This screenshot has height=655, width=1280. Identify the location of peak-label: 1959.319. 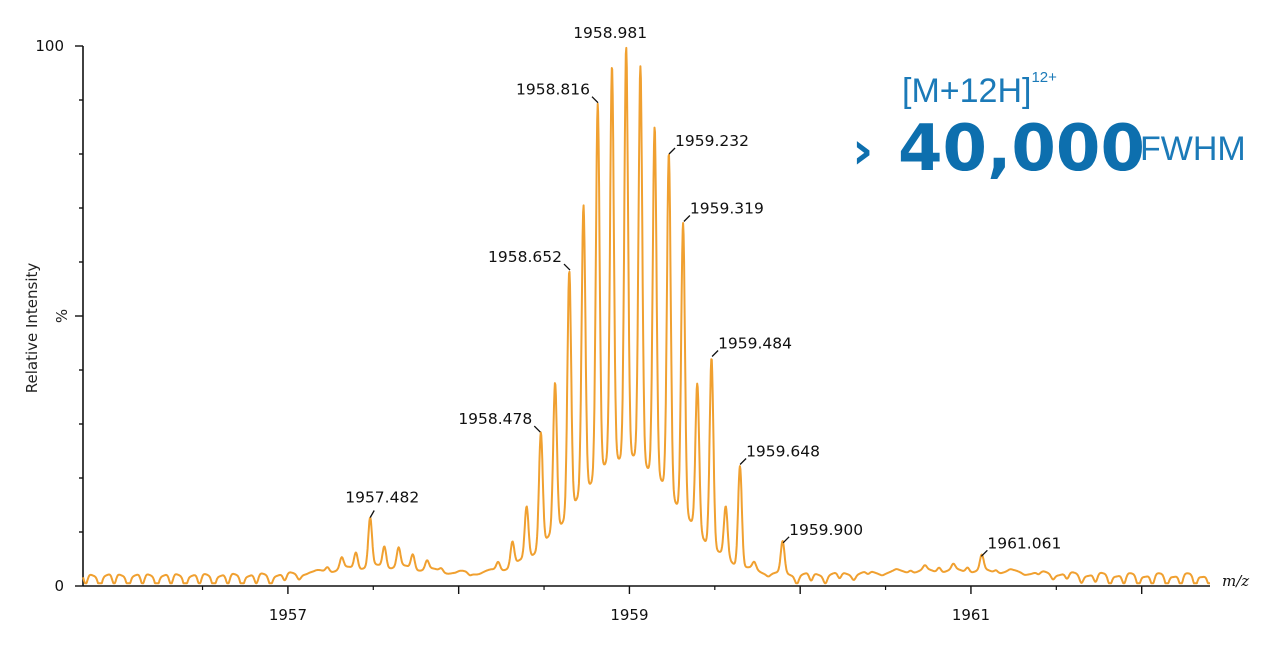
(727, 209).